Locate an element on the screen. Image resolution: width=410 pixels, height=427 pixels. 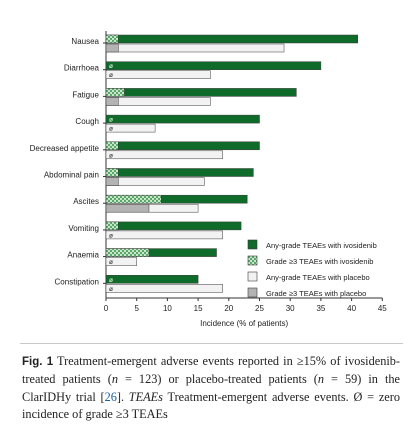
bar-placebo-grade3-nausea is located at coordinates (112, 48).